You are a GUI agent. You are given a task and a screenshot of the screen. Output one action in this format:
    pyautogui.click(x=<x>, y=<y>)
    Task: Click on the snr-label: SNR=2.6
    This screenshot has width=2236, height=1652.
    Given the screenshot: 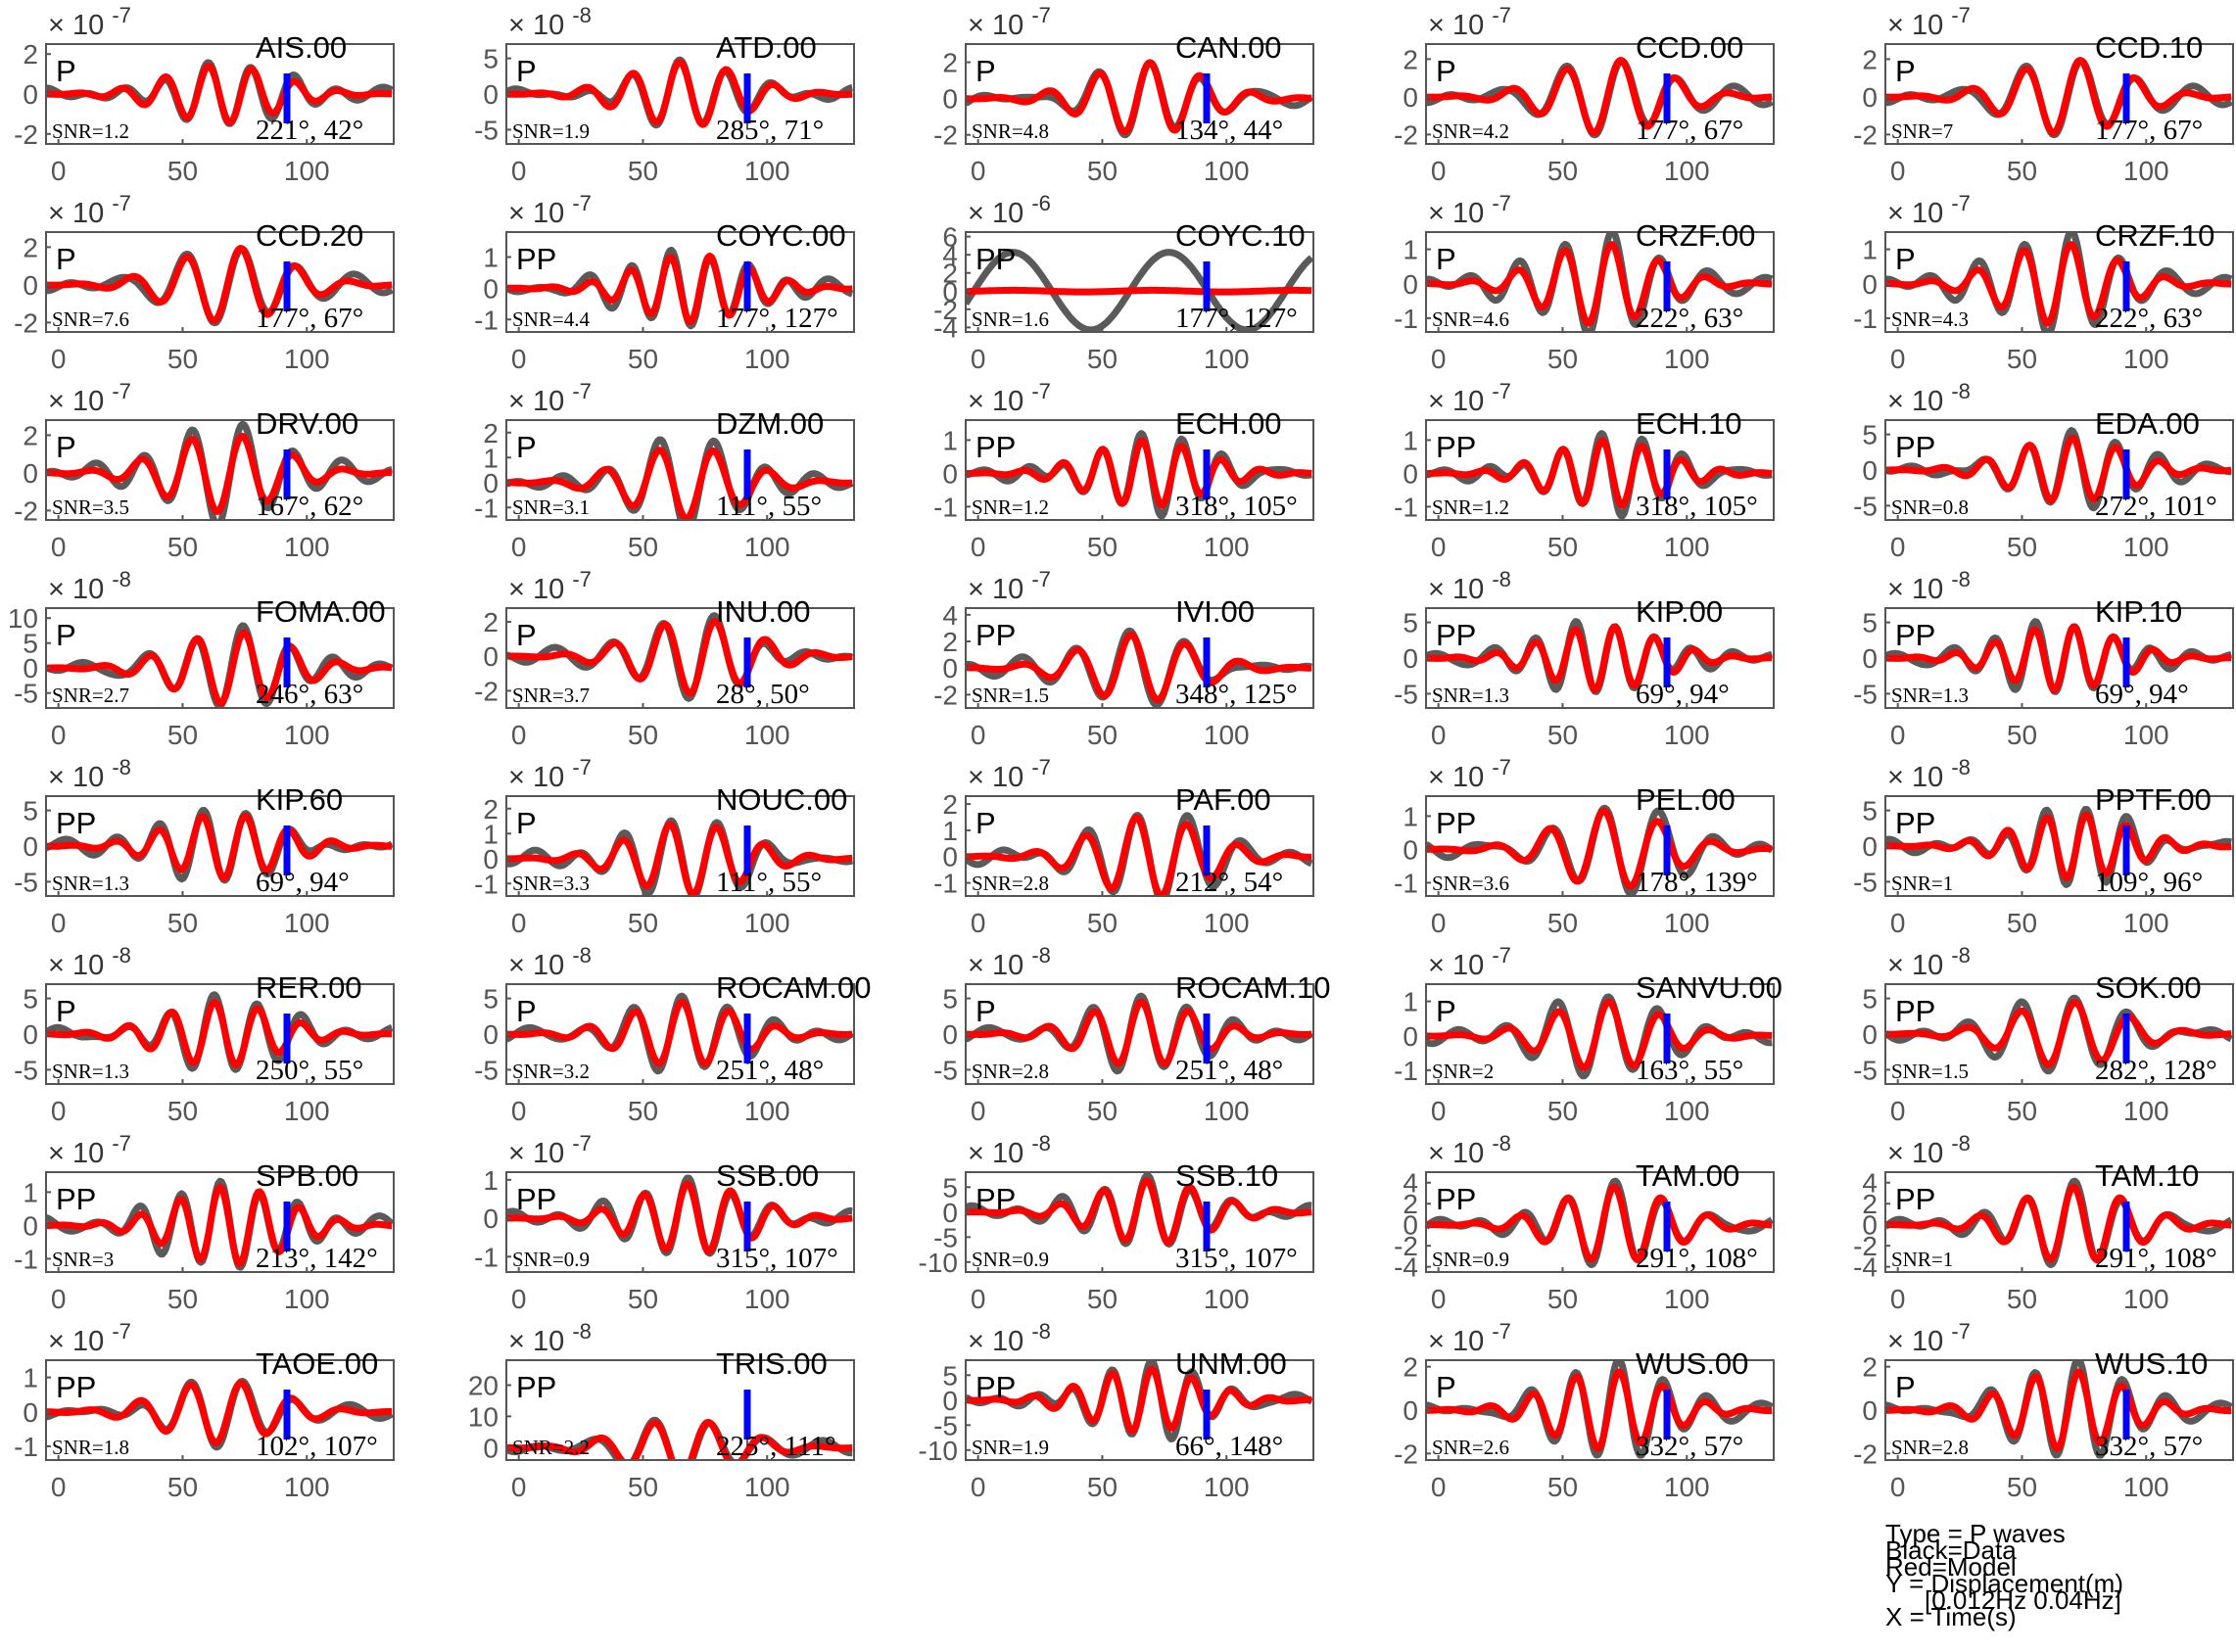 What is the action you would take?
    pyautogui.click(x=1470, y=1447)
    